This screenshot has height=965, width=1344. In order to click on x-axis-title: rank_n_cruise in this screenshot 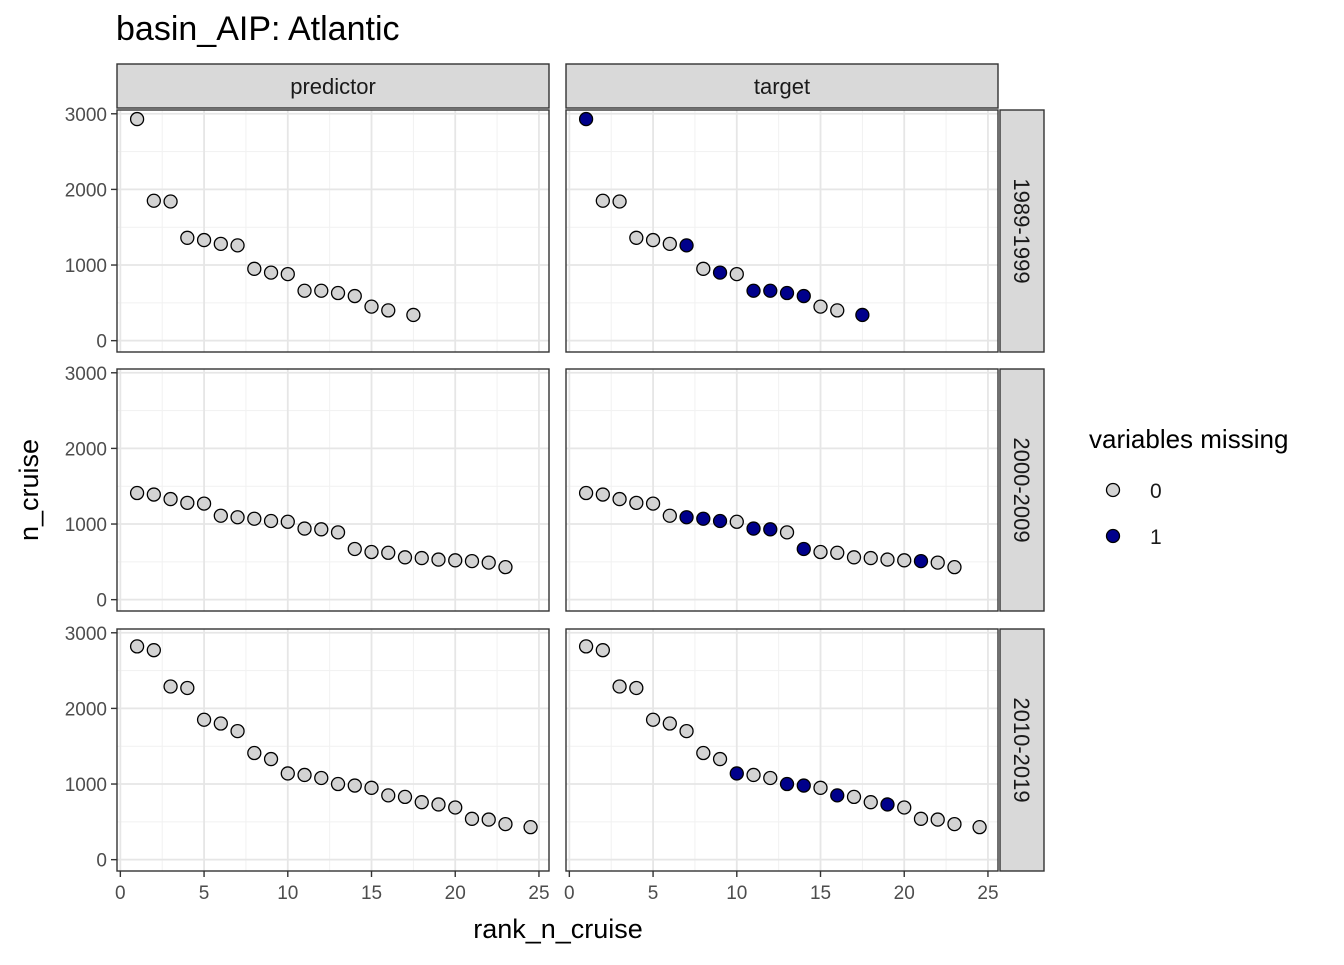, I will do `click(558, 929)`.